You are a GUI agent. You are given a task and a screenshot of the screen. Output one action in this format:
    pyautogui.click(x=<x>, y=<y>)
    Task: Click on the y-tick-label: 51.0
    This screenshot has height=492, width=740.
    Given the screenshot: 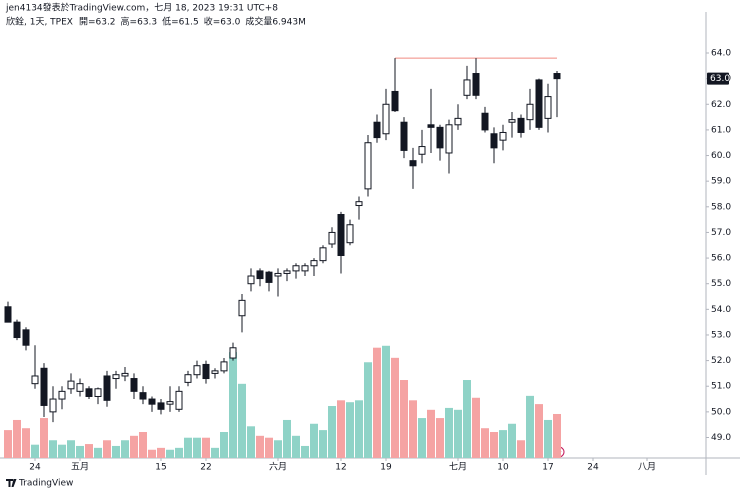 What is the action you would take?
    pyautogui.click(x=721, y=387)
    